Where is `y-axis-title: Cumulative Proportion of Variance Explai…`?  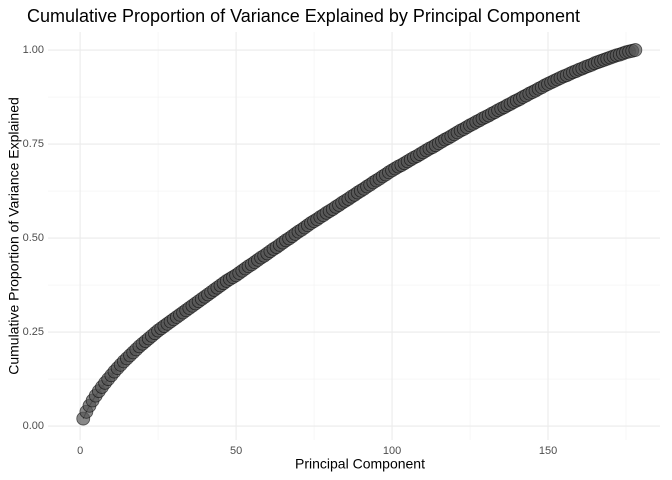 y-axis-title: Cumulative Proportion of Variance Explai… is located at coordinates (14, 236).